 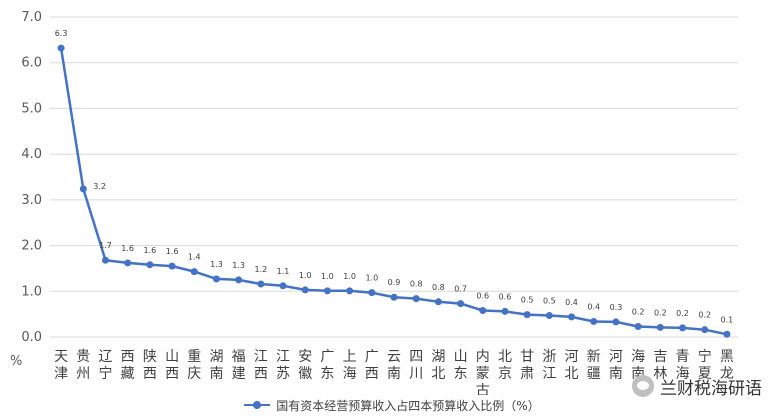 What do you see at coordinates (616, 365) in the screenshot?
I see `x-category-label: 河南` at bounding box center [616, 365].